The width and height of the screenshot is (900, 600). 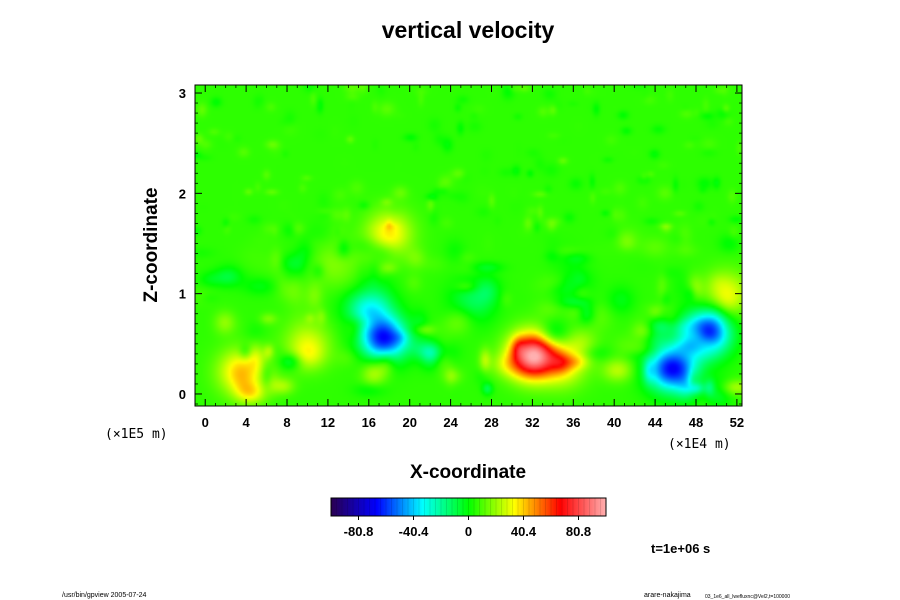 What do you see at coordinates (737, 422) in the screenshot?
I see `x-tick-label: 52` at bounding box center [737, 422].